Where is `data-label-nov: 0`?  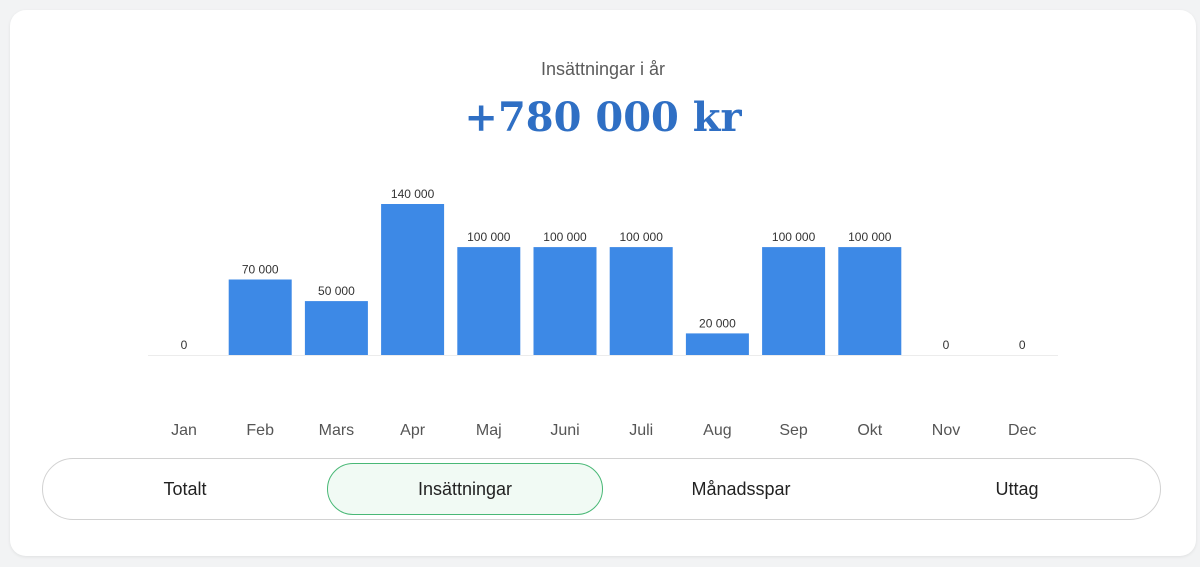 data-label-nov: 0 is located at coordinates (946, 345).